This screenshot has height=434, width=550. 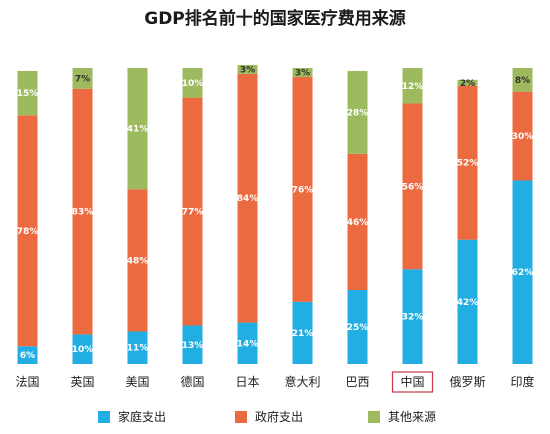 I want to click on bar-value-label: 62%, so click(x=523, y=273).